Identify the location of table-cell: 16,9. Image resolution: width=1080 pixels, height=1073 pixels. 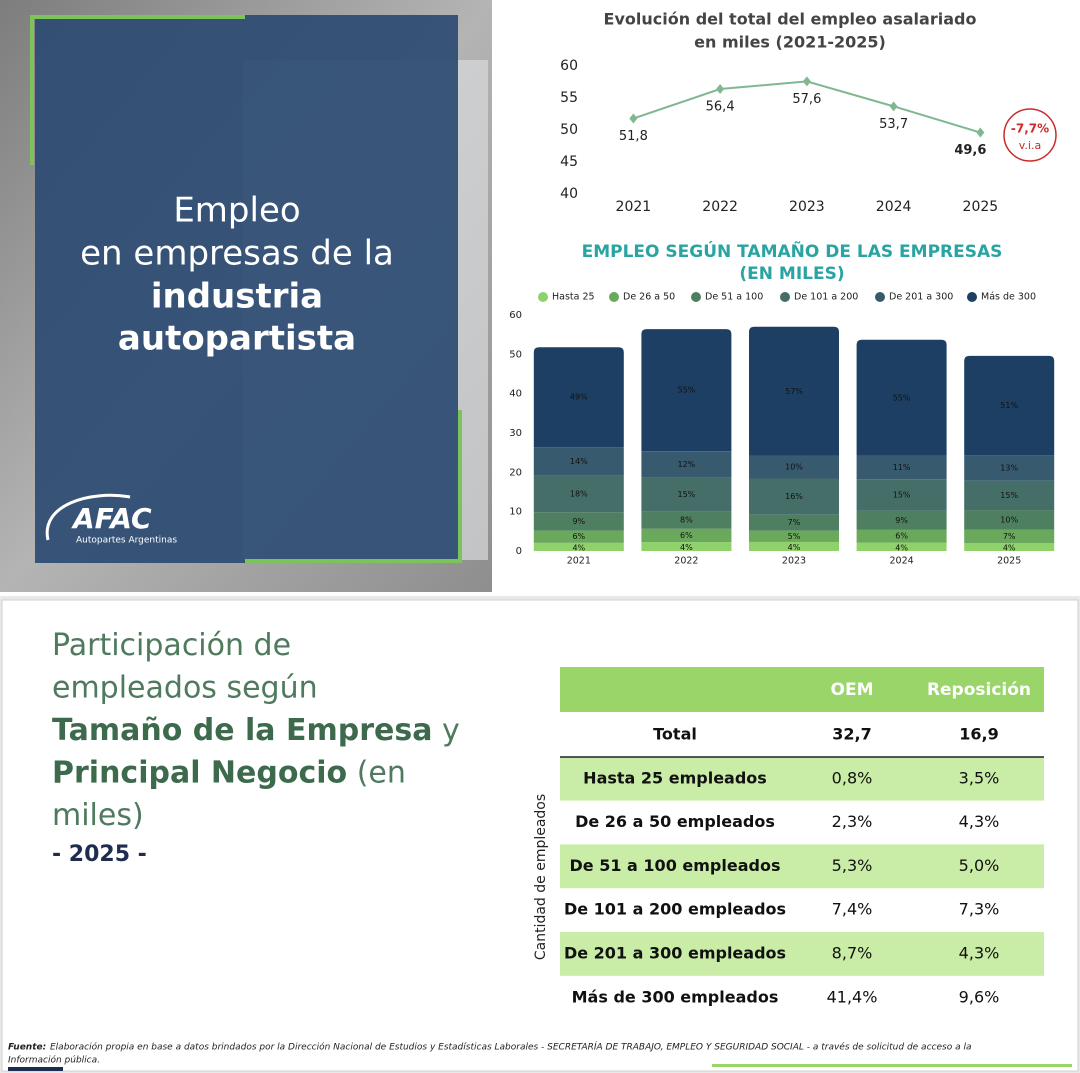
(978, 734).